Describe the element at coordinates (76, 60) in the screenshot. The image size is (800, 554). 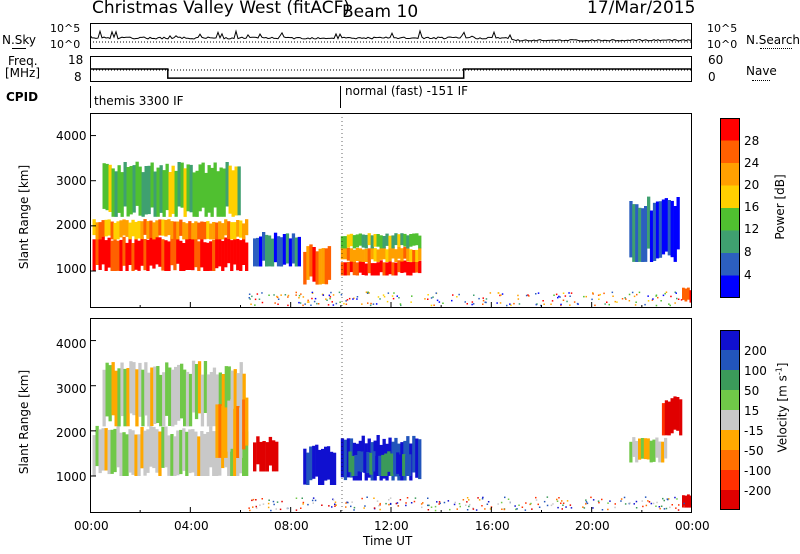
I see `freq-tick-top: 18` at that location.